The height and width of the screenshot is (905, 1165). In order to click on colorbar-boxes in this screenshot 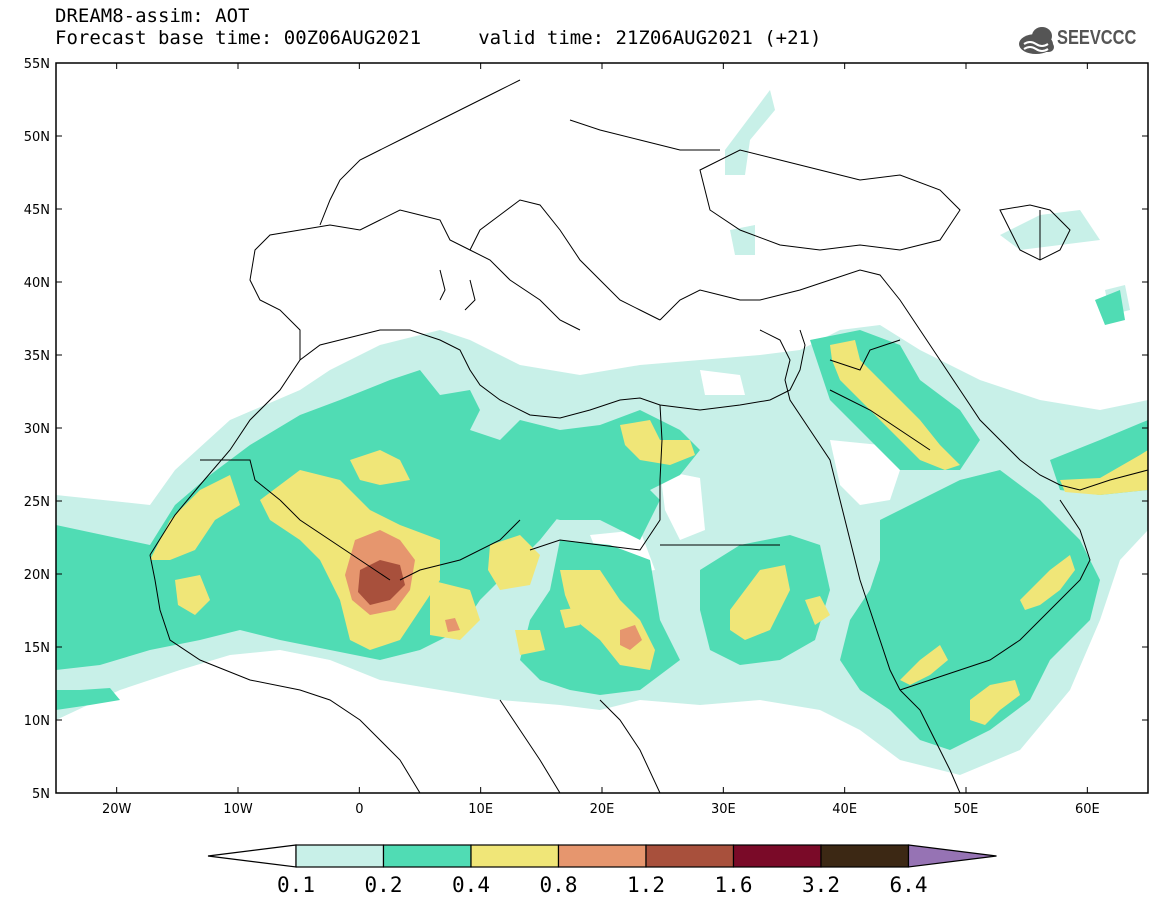, I will do `click(602, 856)`.